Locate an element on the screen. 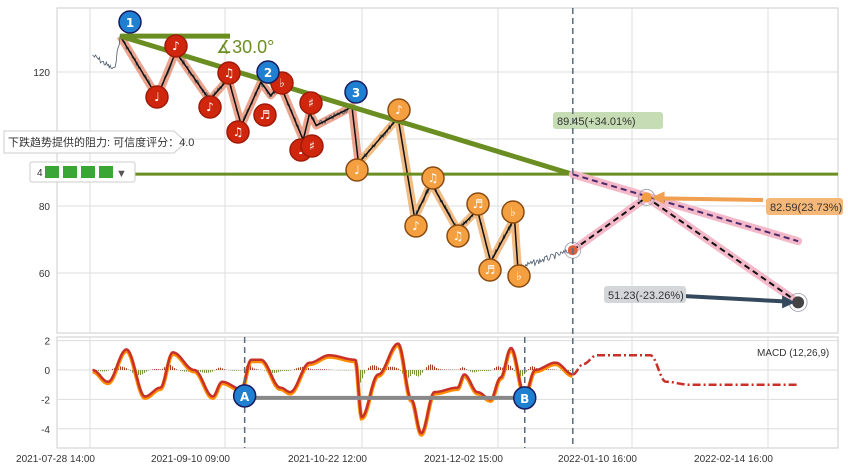 The image size is (848, 471). resistance-price-label-bg is located at coordinates (608, 120).